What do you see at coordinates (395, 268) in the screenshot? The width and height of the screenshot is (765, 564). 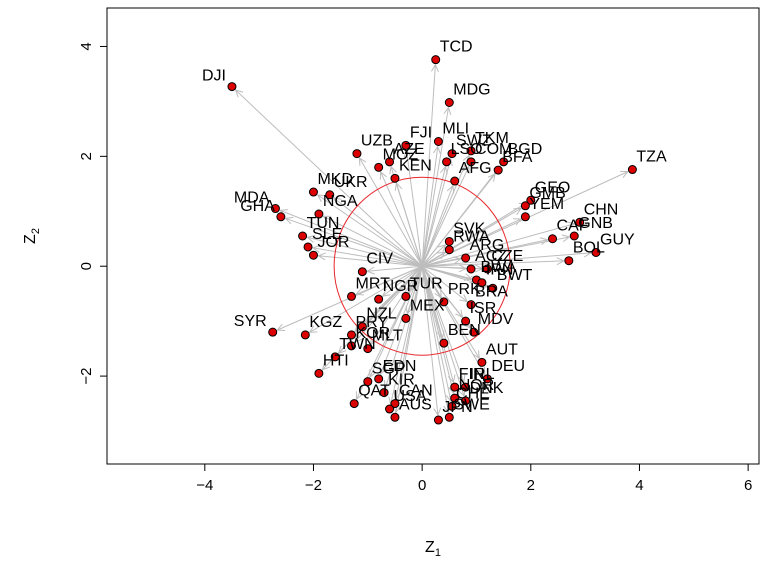 I see `arrow-civ` at bounding box center [395, 268].